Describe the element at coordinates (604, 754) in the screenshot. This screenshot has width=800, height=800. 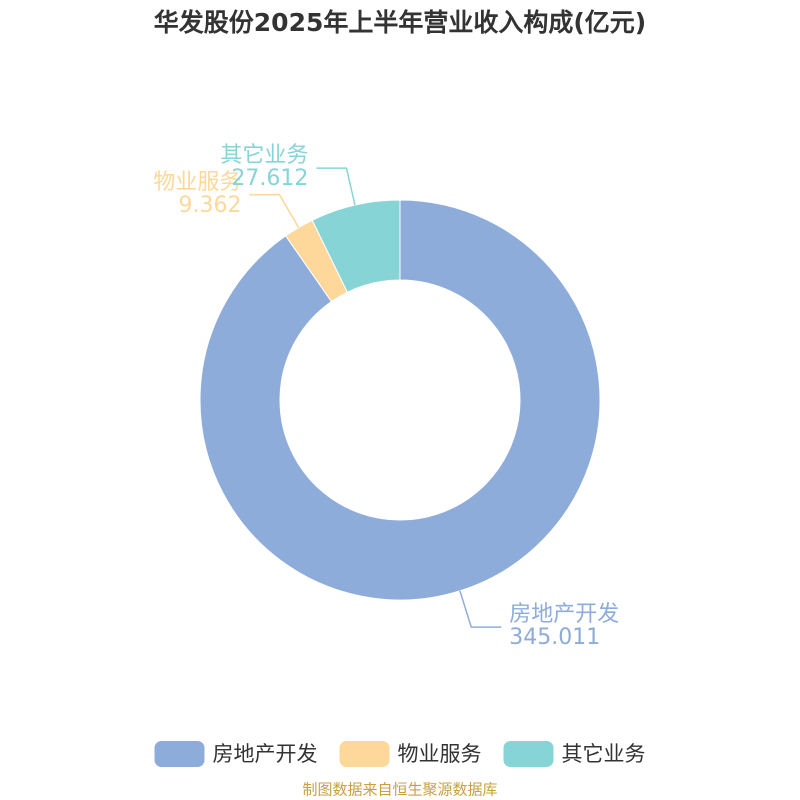
I see `legend-label: 其它业务` at that location.